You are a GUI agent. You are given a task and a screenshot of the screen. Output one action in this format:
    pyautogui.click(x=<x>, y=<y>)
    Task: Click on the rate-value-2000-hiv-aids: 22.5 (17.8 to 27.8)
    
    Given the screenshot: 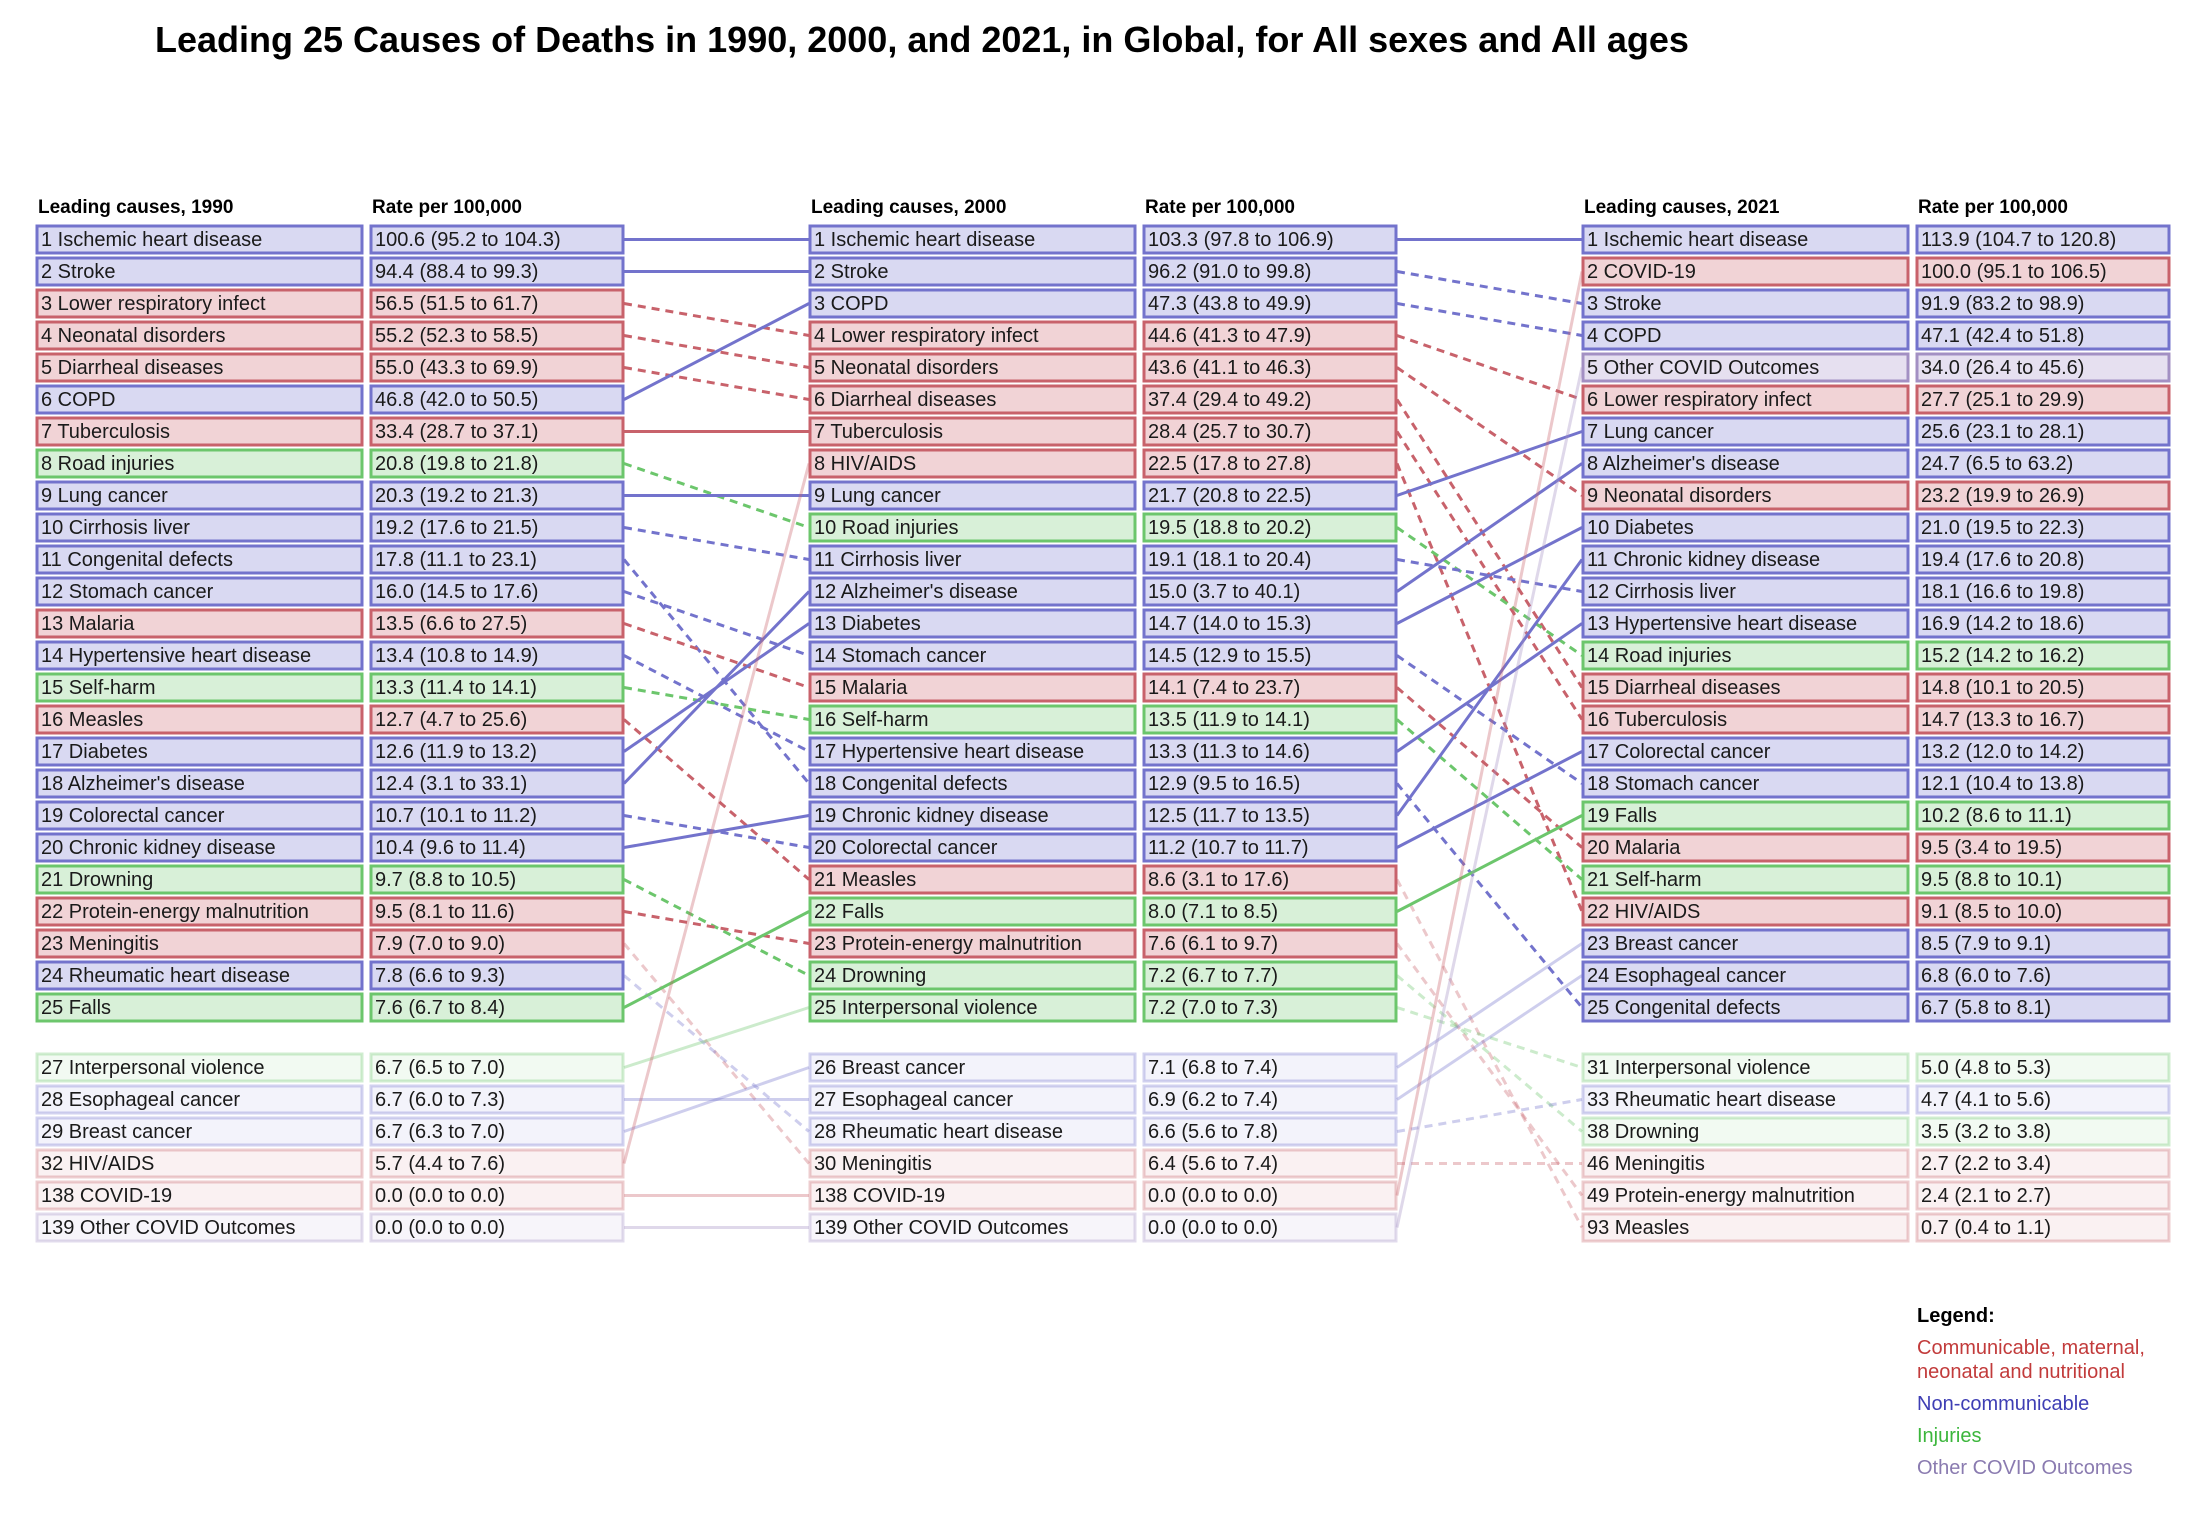 What is the action you would take?
    pyautogui.click(x=1229, y=464)
    